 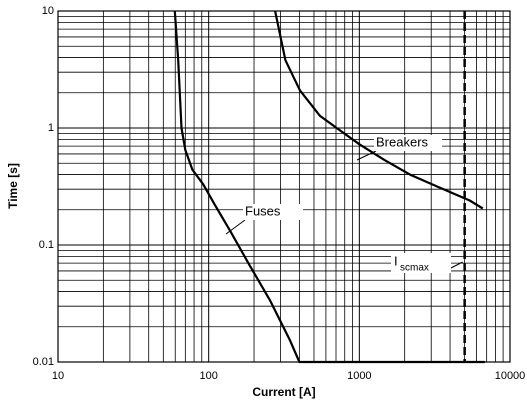 What do you see at coordinates (48, 11) in the screenshot?
I see `y-tick-label: 10` at bounding box center [48, 11].